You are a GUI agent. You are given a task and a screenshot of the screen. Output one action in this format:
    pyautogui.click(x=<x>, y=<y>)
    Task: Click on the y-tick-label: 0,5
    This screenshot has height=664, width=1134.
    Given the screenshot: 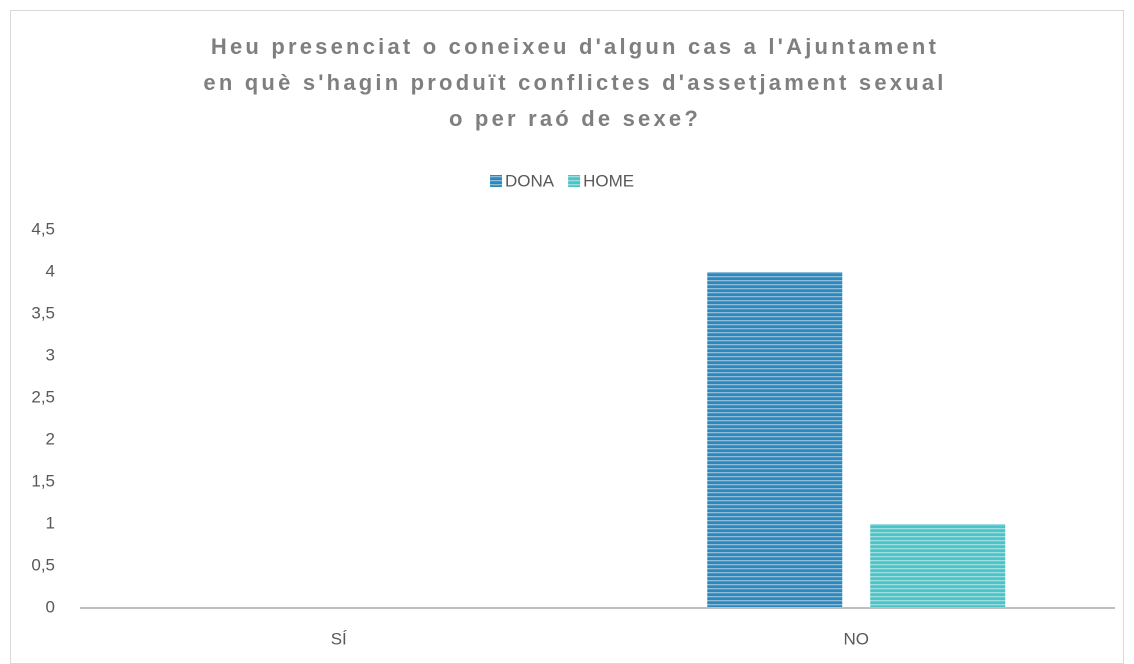 What is the action you would take?
    pyautogui.click(x=43, y=564)
    